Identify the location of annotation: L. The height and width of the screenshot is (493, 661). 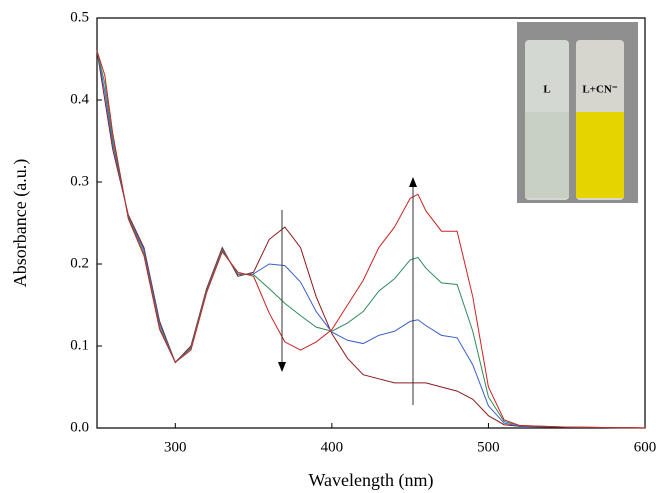
(546, 90).